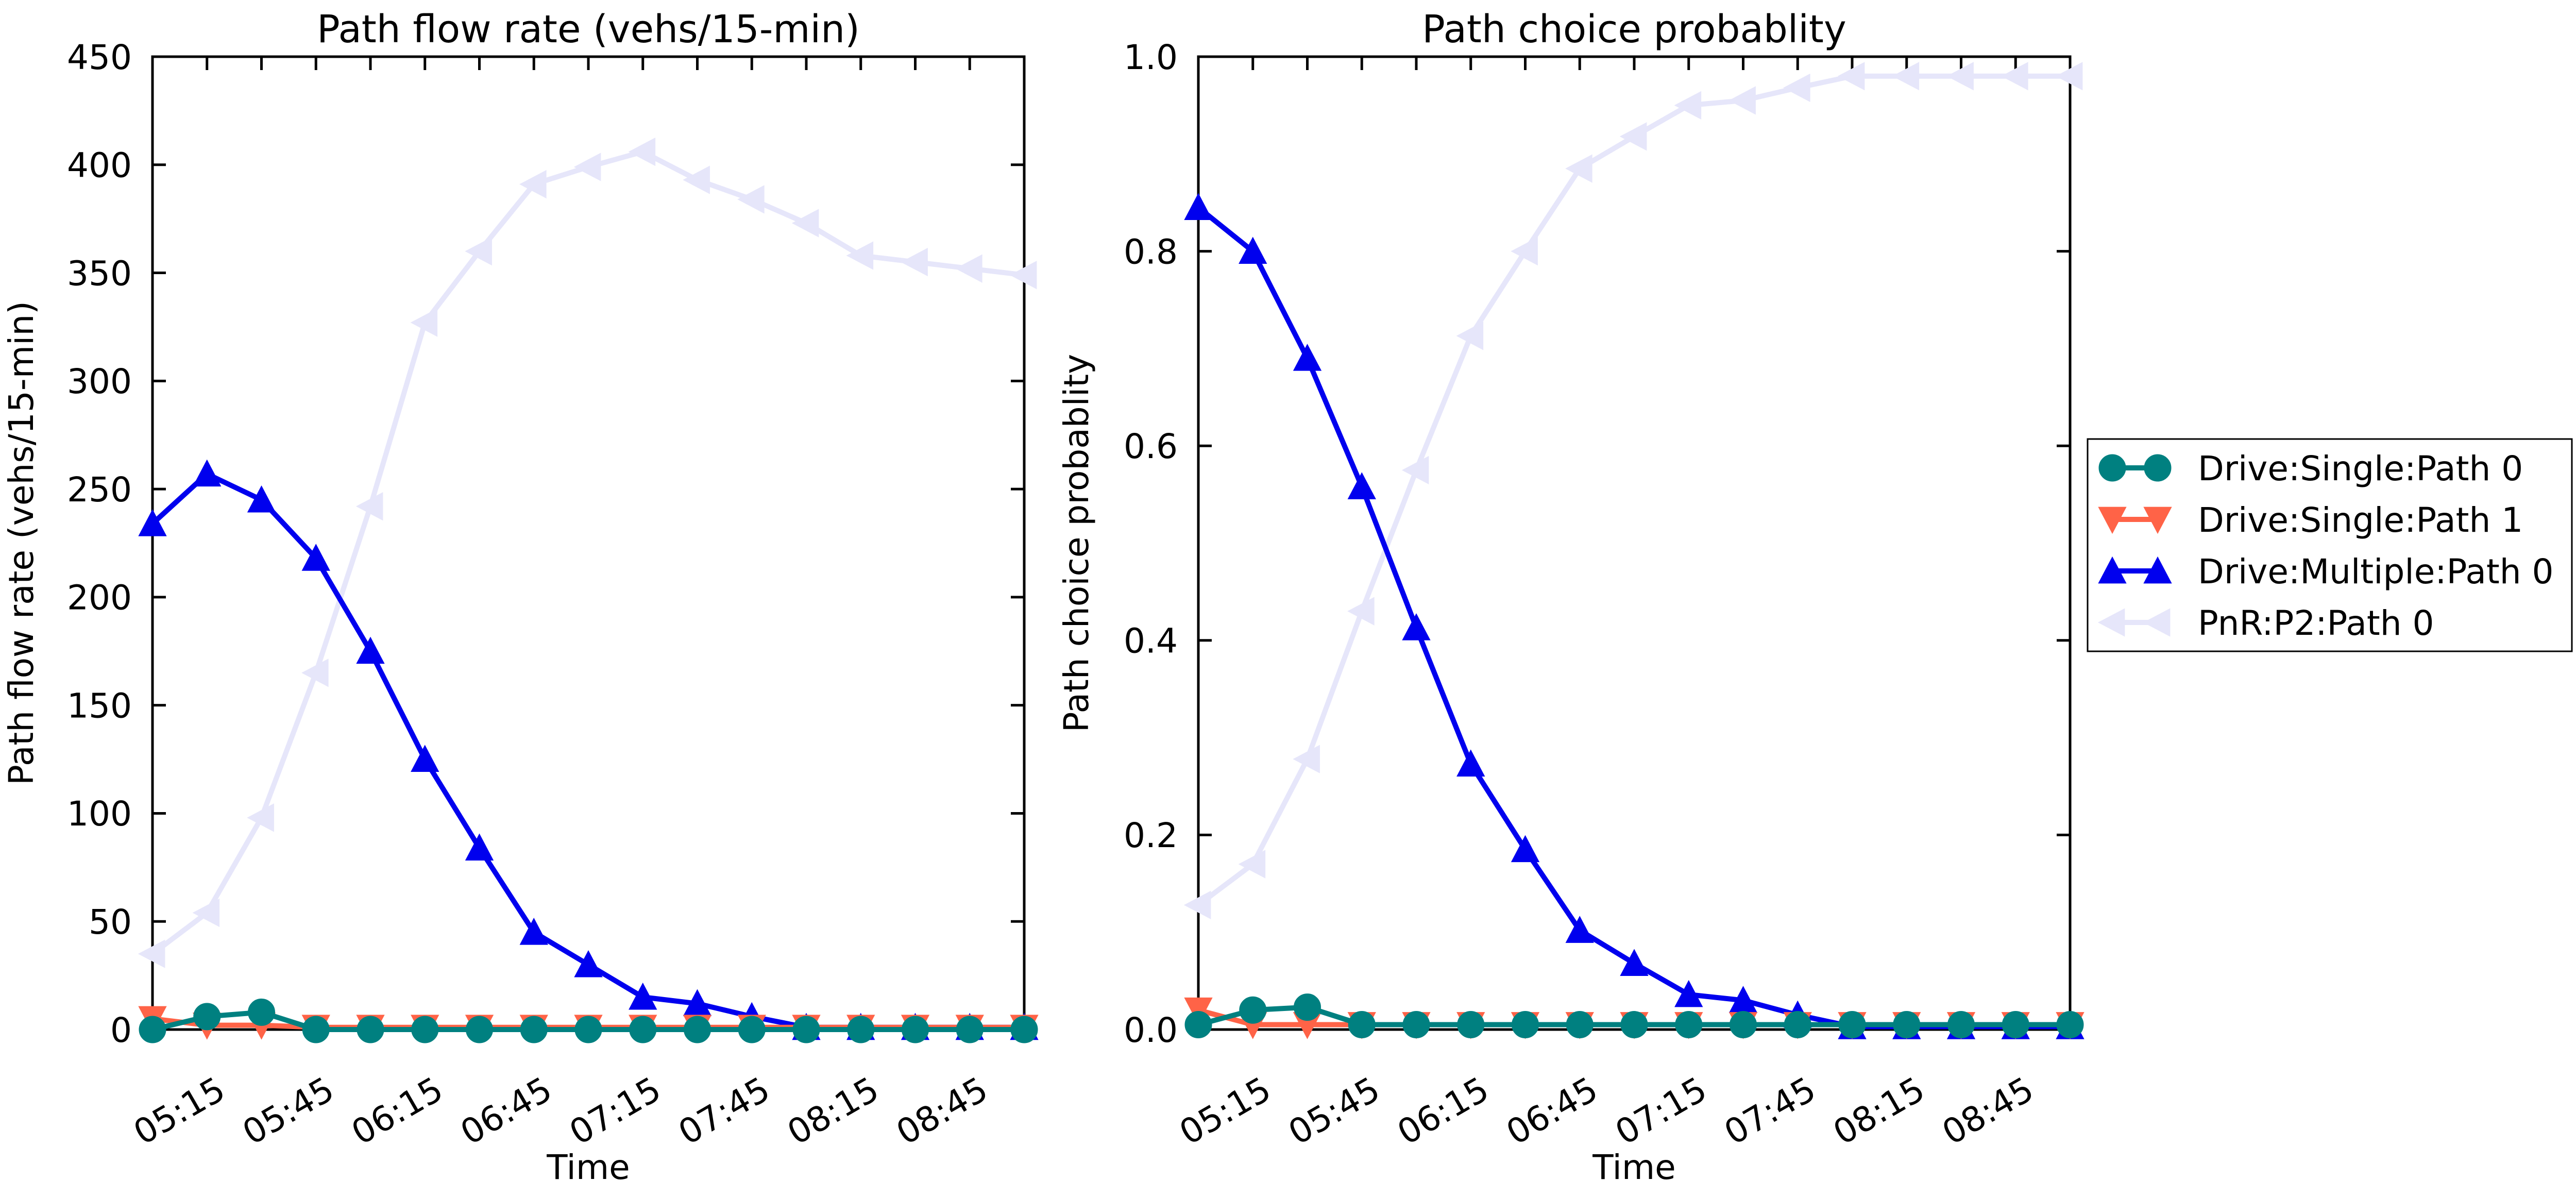 Image resolution: width=2576 pixels, height=1197 pixels. What do you see at coordinates (1151, 58) in the screenshot?
I see `y-tick-label: 1.0` at bounding box center [1151, 58].